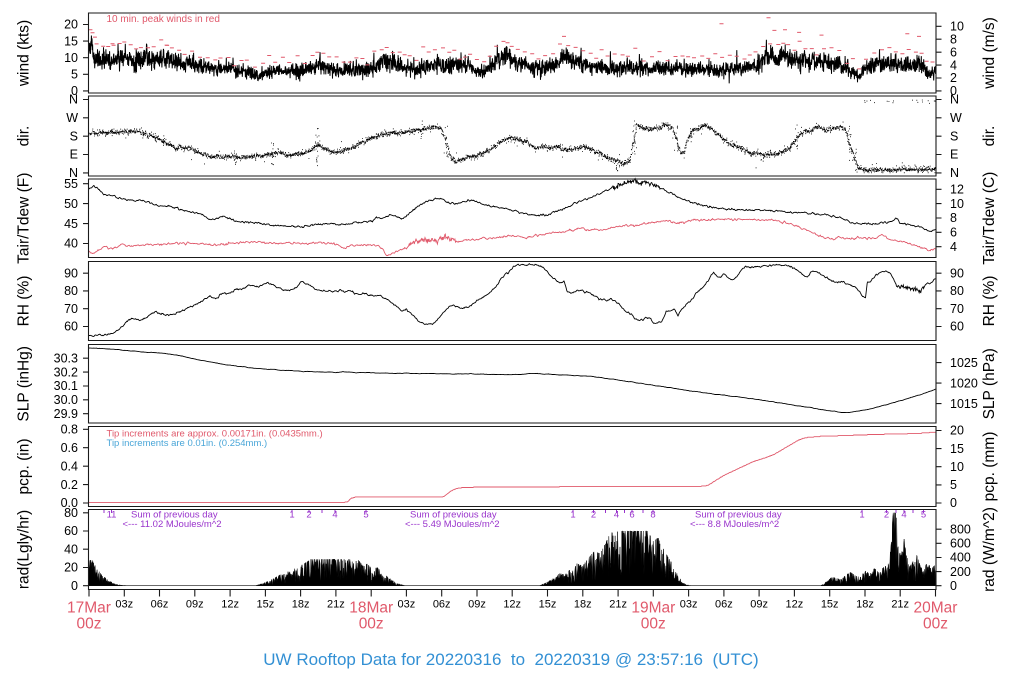 The image size is (1024, 700). Describe the element at coordinates (960, 529) in the screenshot. I see `svg-text: 800` at that location.